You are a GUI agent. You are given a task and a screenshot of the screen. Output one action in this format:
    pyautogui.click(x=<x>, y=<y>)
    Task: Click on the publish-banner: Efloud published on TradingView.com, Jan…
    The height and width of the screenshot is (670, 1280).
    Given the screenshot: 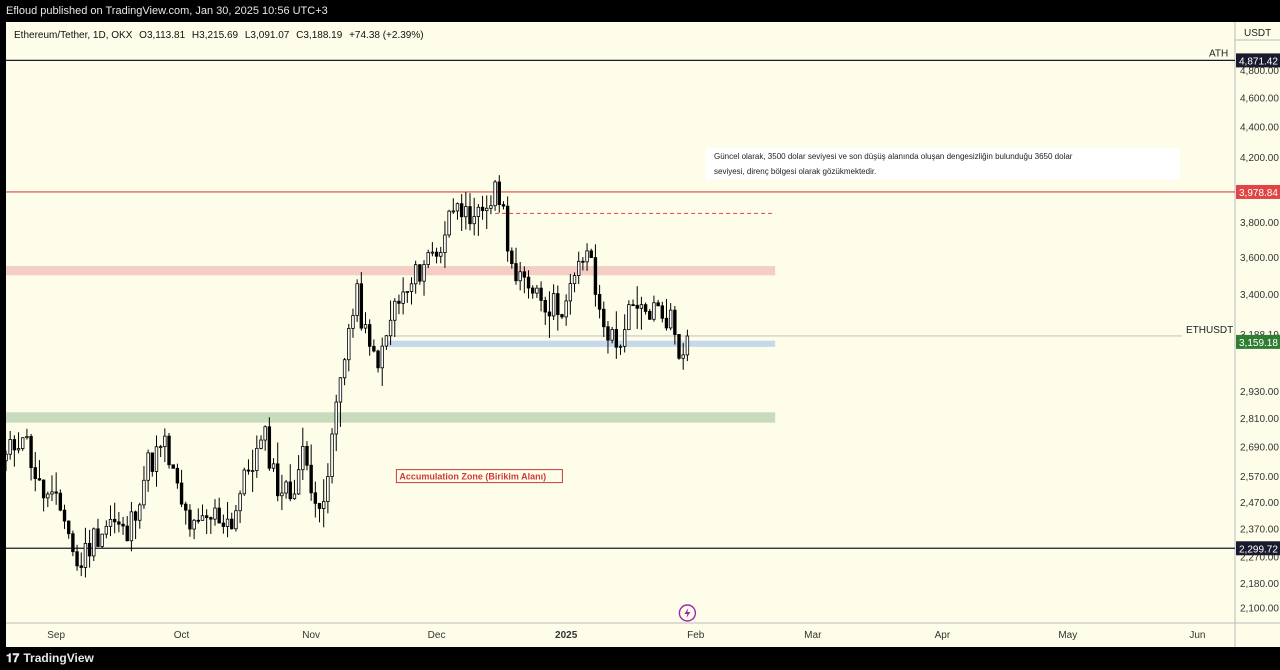 What is the action you would take?
    pyautogui.click(x=640, y=11)
    